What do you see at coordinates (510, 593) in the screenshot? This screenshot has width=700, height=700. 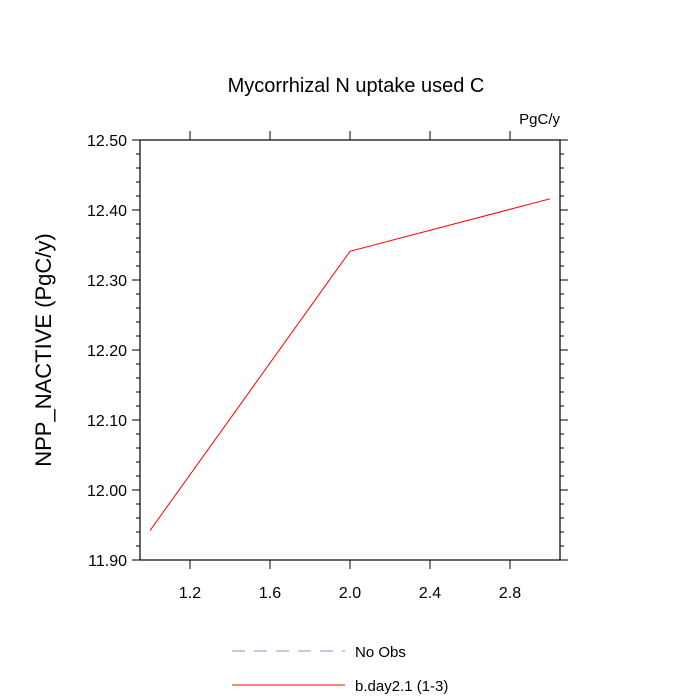 I see `x-tick-label: 2.8` at bounding box center [510, 593].